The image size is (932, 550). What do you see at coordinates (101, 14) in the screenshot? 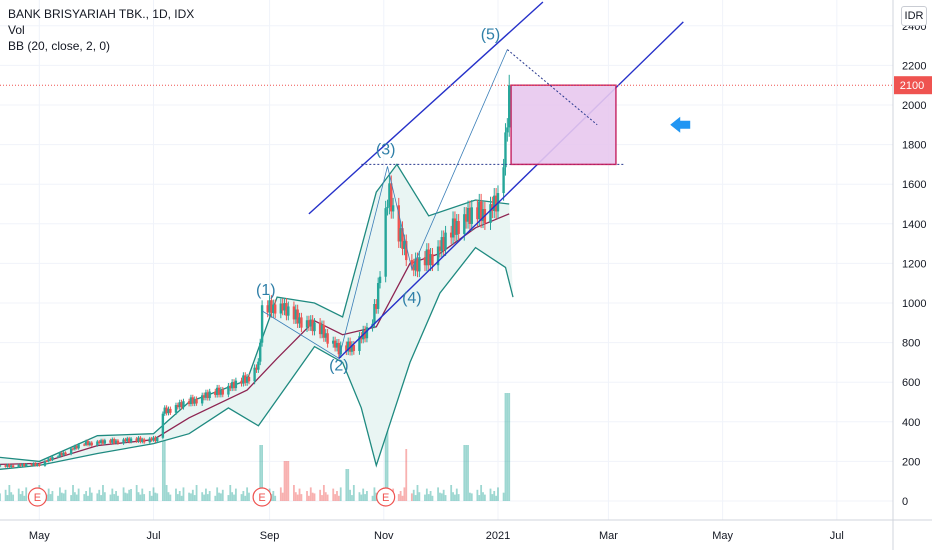
I see `symbol-title: BANK BRISYARIAH TBK., 1D, IDX` at bounding box center [101, 14].